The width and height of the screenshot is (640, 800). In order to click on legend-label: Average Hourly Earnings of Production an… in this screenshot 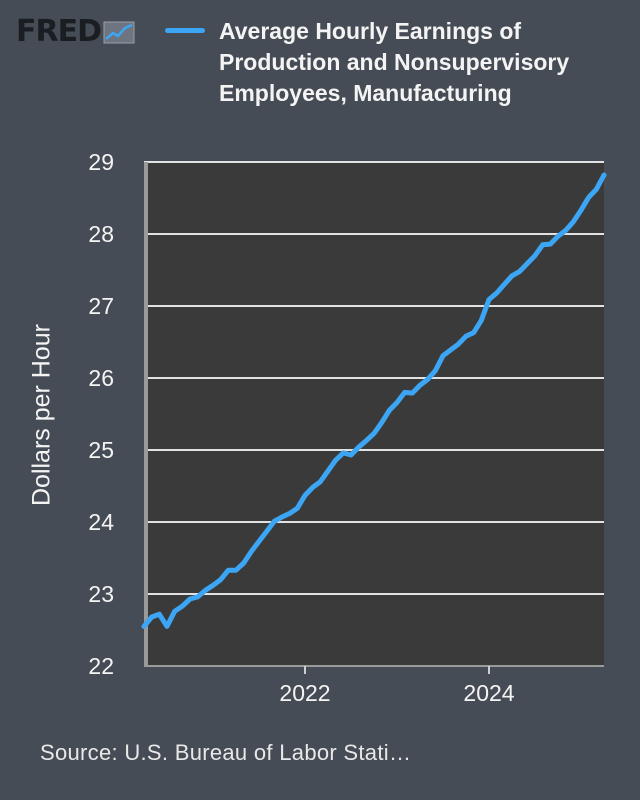, I will do `click(394, 62)`.